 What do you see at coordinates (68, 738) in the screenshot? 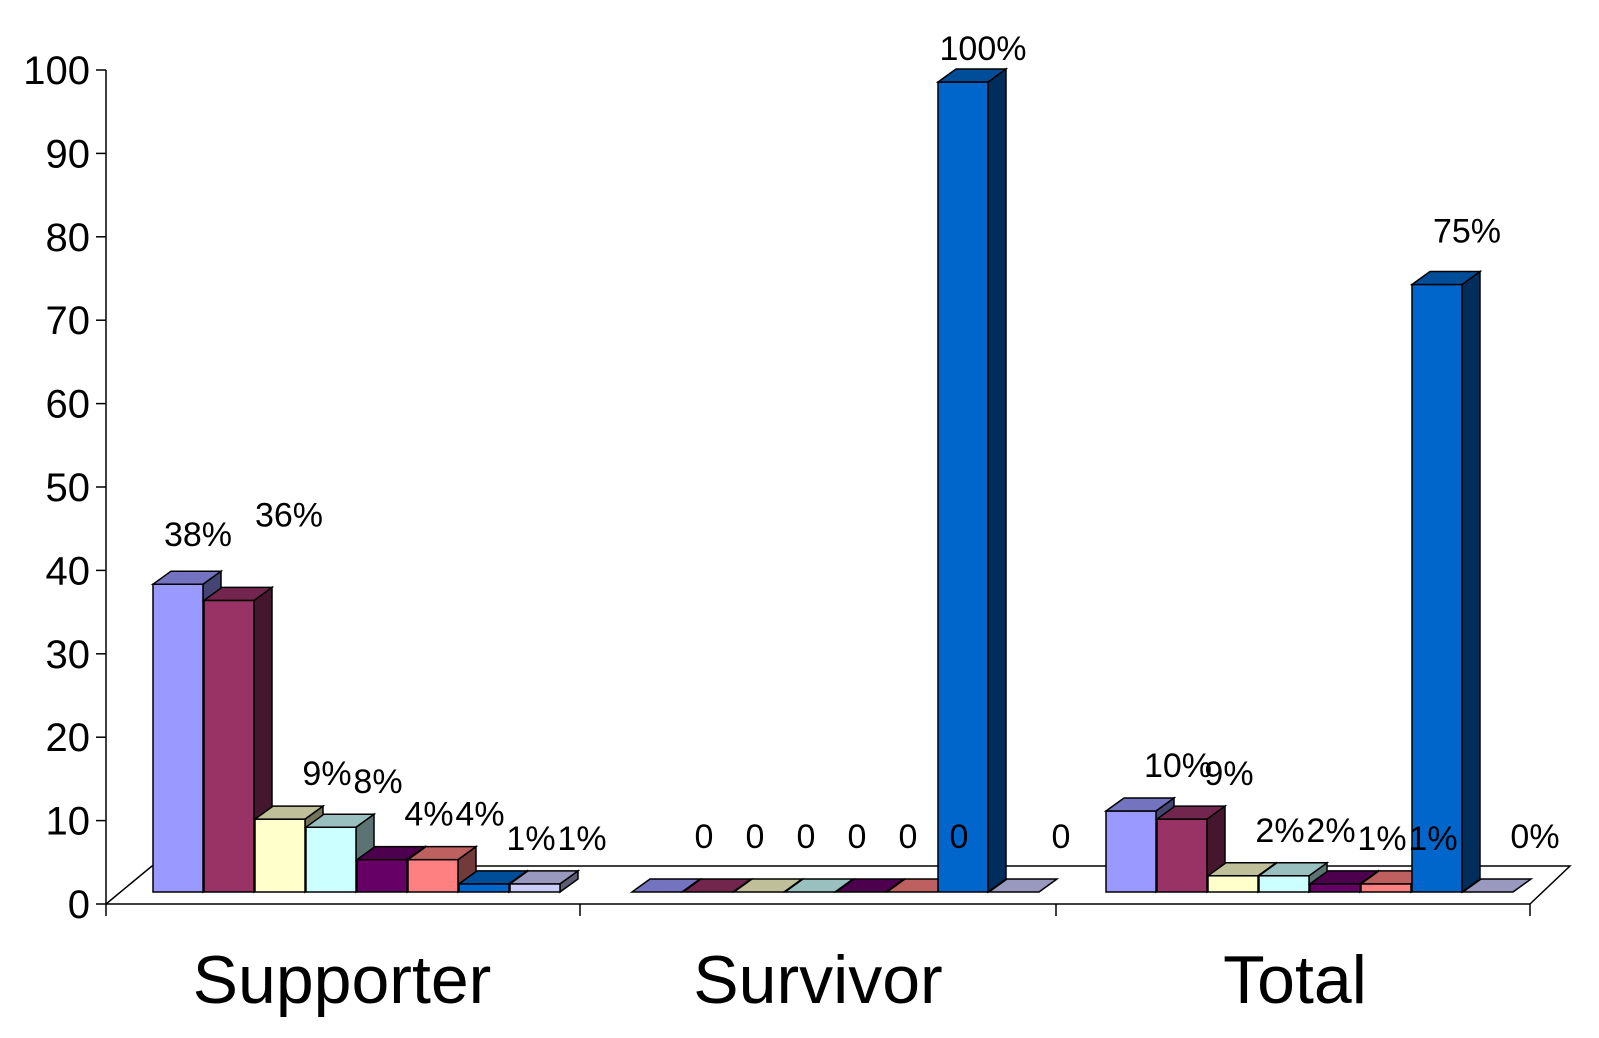
I see `y-tick-label: 20` at bounding box center [68, 738].